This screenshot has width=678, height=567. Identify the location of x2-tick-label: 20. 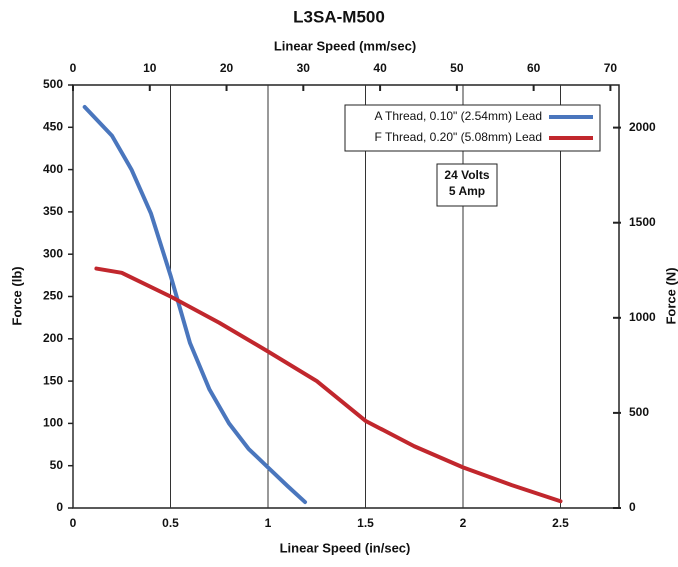
(227, 68).